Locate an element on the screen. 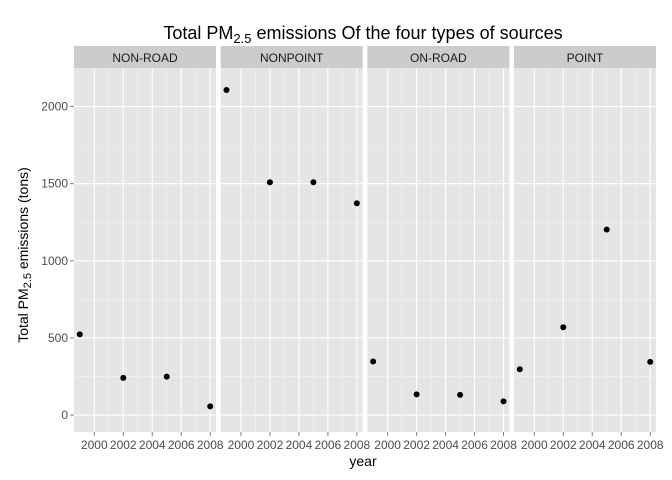 The height and width of the screenshot is (480, 672). y-axis-title-prefix: Total PM is located at coordinates (23, 315).